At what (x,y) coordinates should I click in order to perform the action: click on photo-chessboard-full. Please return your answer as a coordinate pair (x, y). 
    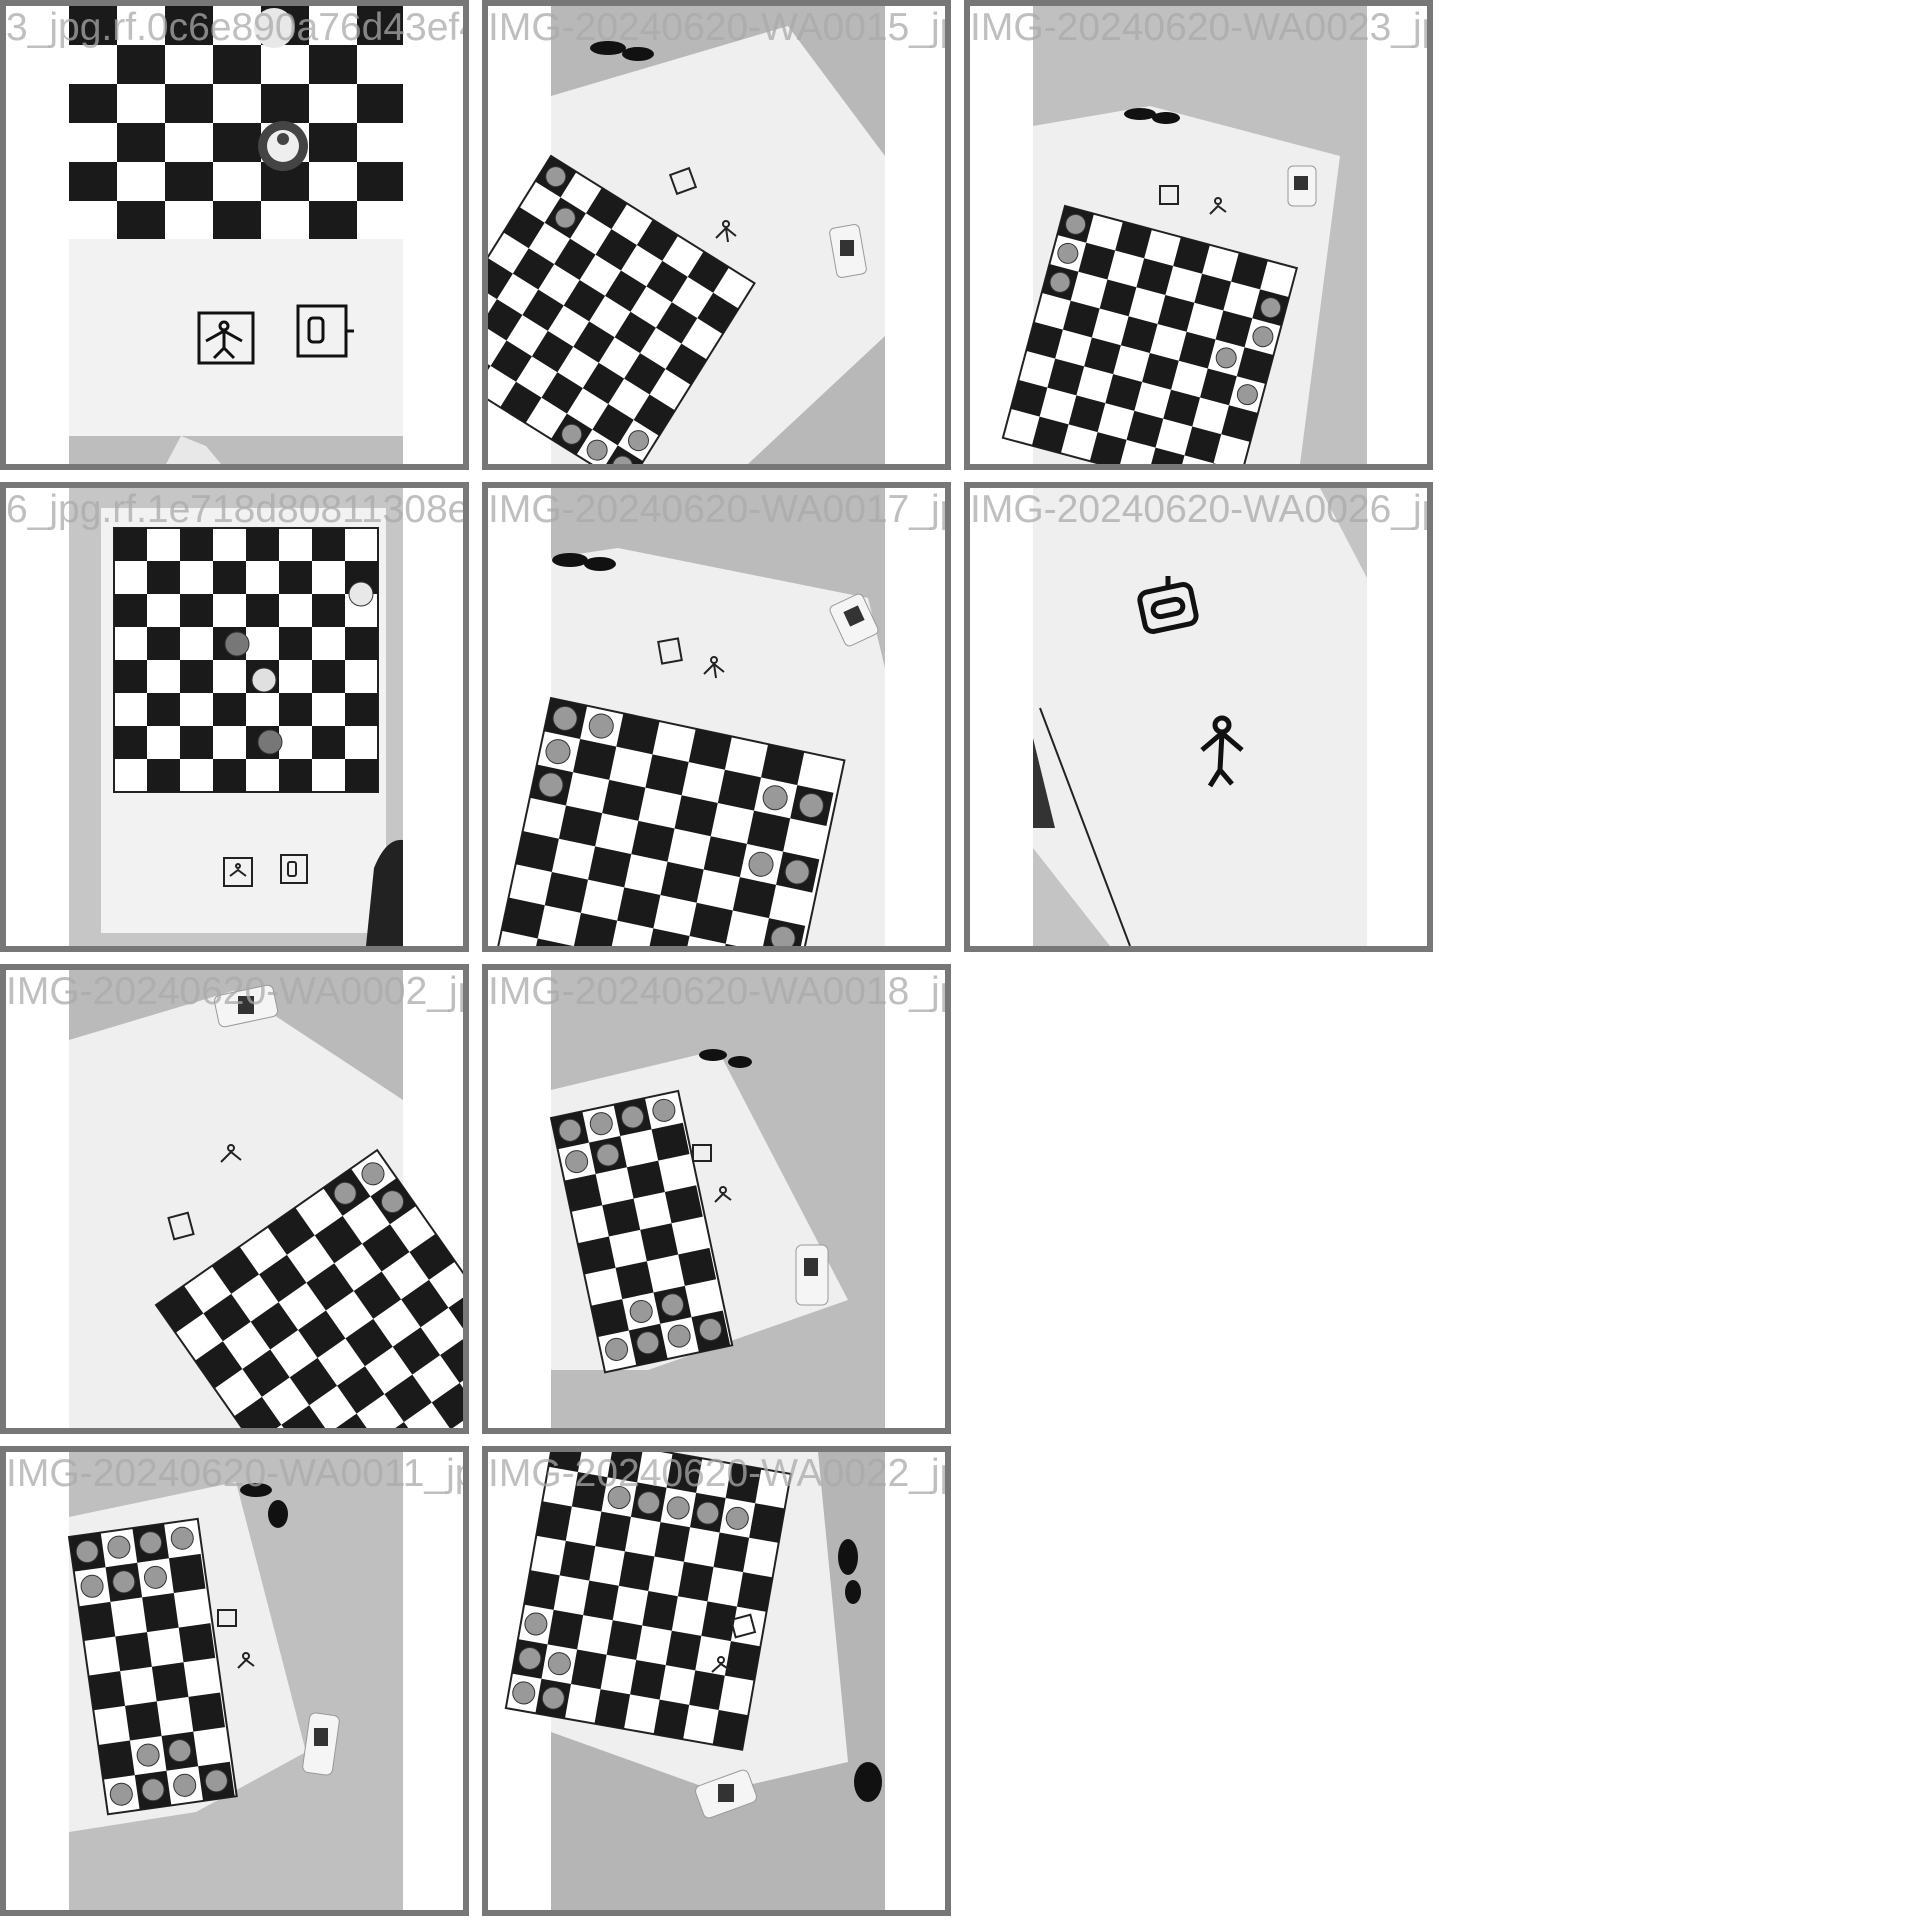
    Looking at the image, I should click on (234, 717).